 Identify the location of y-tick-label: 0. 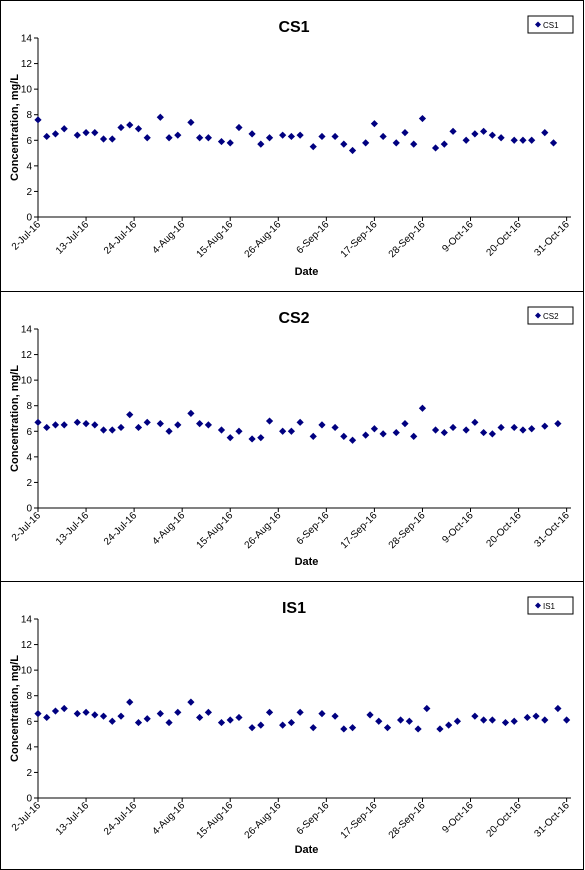
(29, 218).